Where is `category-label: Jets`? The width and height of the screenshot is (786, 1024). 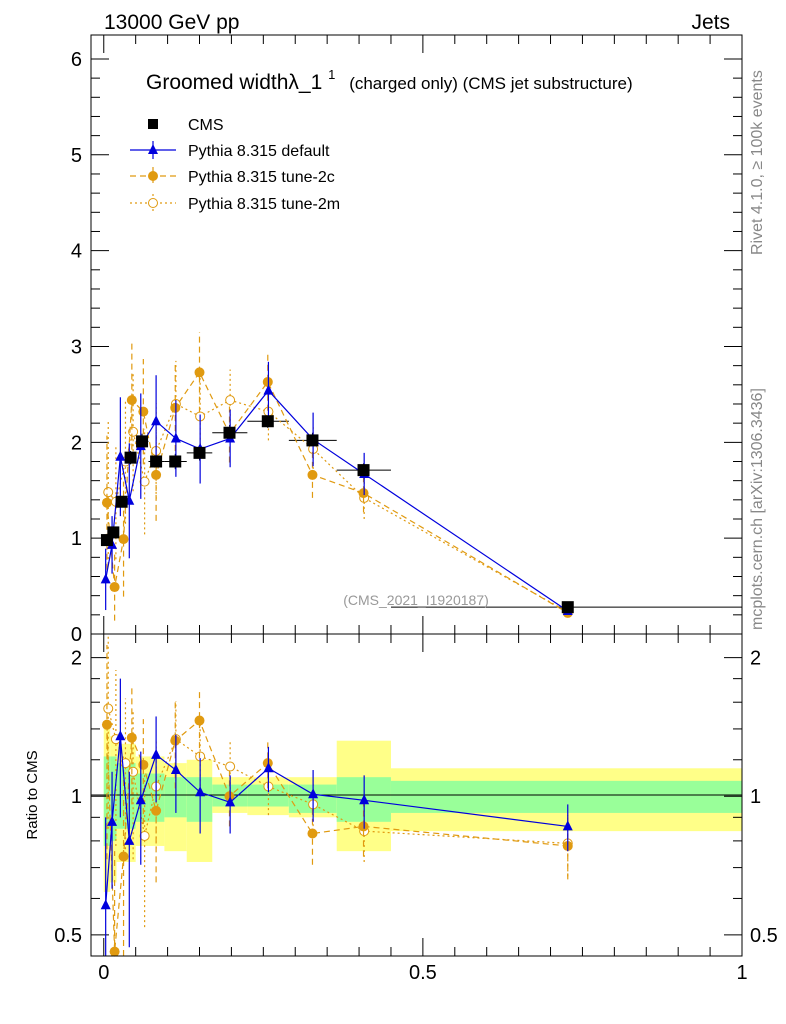
category-label: Jets is located at coordinates (710, 22).